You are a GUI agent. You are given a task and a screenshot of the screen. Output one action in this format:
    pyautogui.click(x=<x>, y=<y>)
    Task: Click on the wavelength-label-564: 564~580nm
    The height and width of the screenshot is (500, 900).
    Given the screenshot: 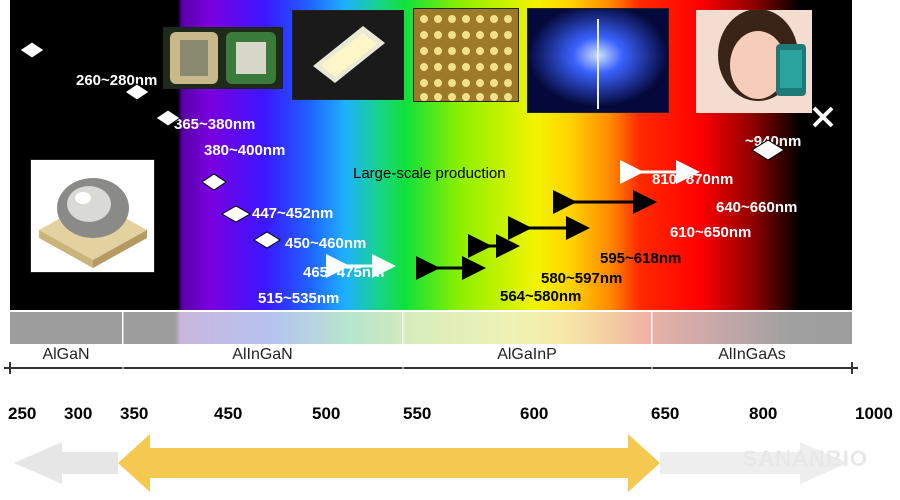 What is the action you would take?
    pyautogui.click(x=541, y=296)
    